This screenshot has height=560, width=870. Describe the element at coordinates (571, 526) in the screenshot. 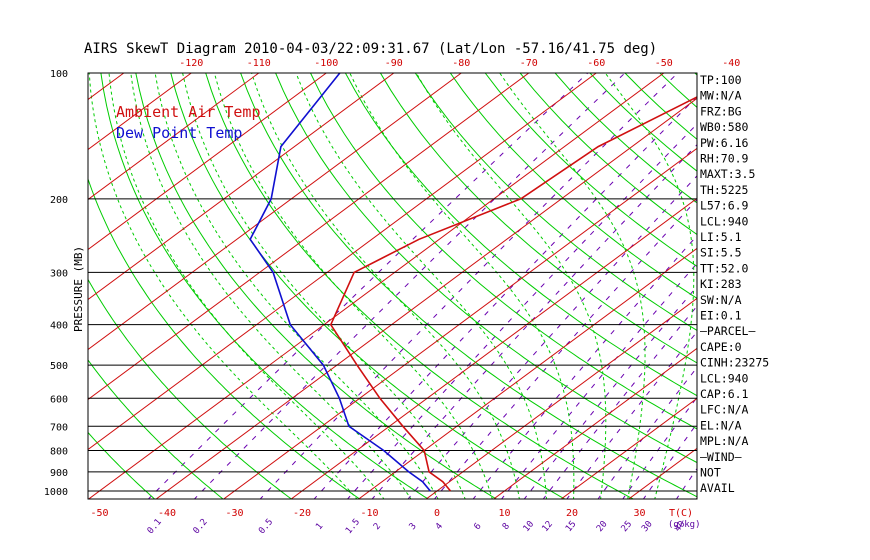

I see `mixing-ratio-tick-label: 15` at that location.